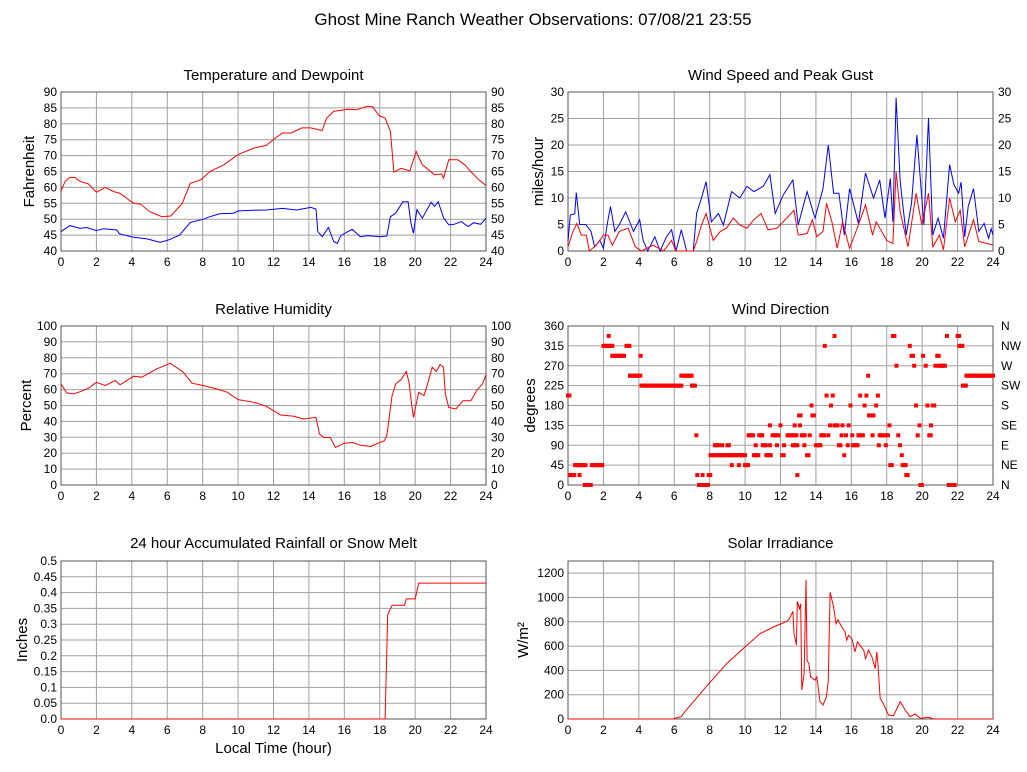  What do you see at coordinates (550, 573) in the screenshot?
I see `y-tick-label: 1200` at bounding box center [550, 573].